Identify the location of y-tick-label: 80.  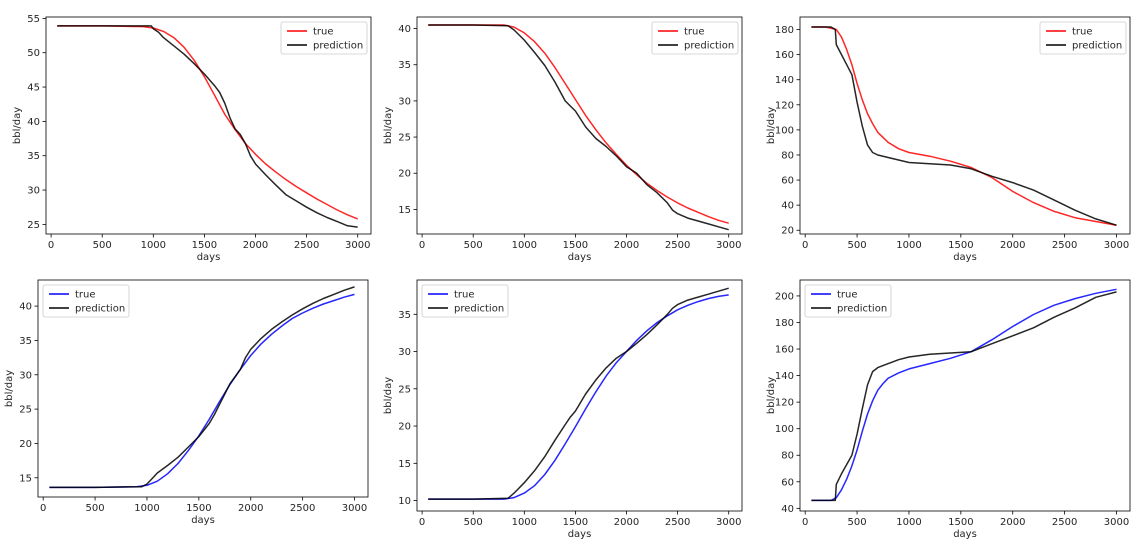
(787, 155).